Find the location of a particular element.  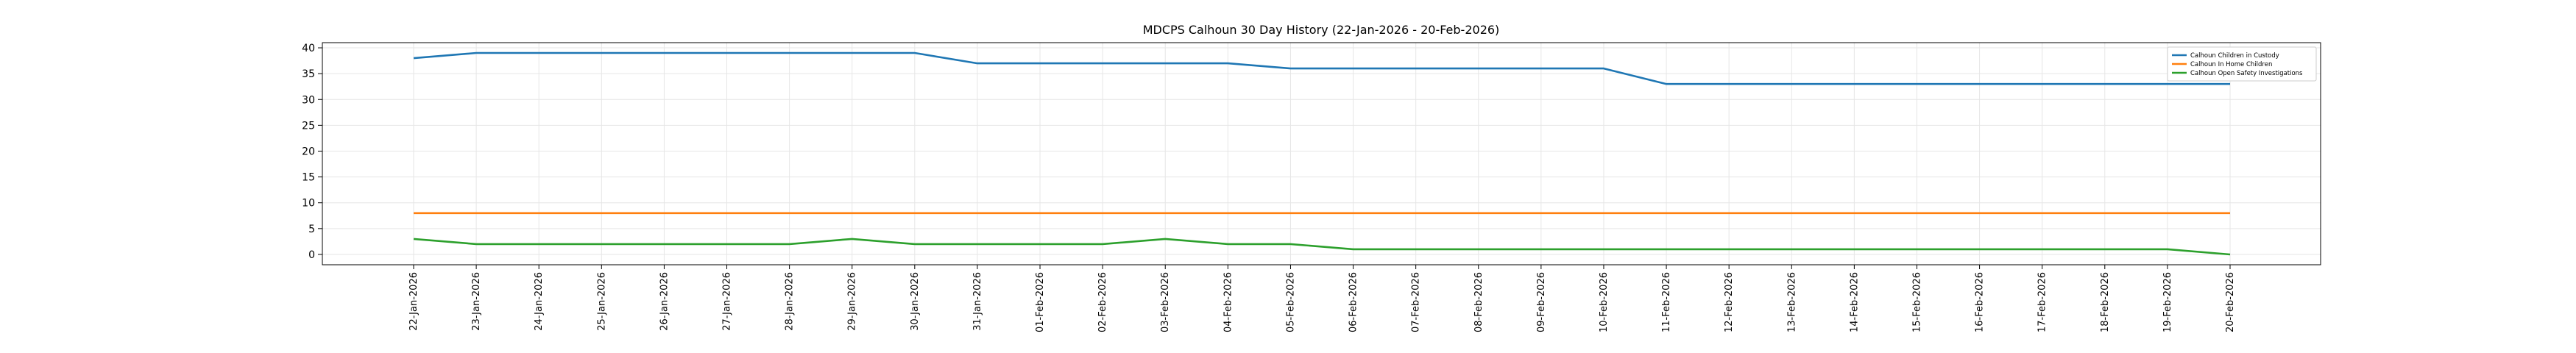

x-tick-label: 11-Feb-2026 is located at coordinates (1666, 302).